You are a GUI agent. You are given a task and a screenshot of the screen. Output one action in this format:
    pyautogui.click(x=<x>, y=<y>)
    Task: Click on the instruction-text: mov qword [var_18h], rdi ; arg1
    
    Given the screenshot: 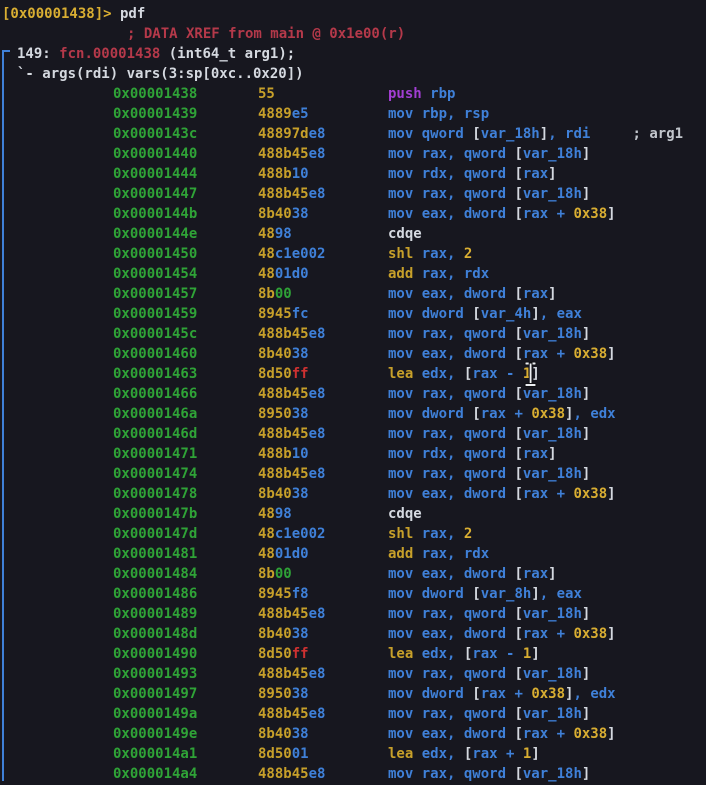 What is the action you would take?
    pyautogui.click(x=536, y=134)
    